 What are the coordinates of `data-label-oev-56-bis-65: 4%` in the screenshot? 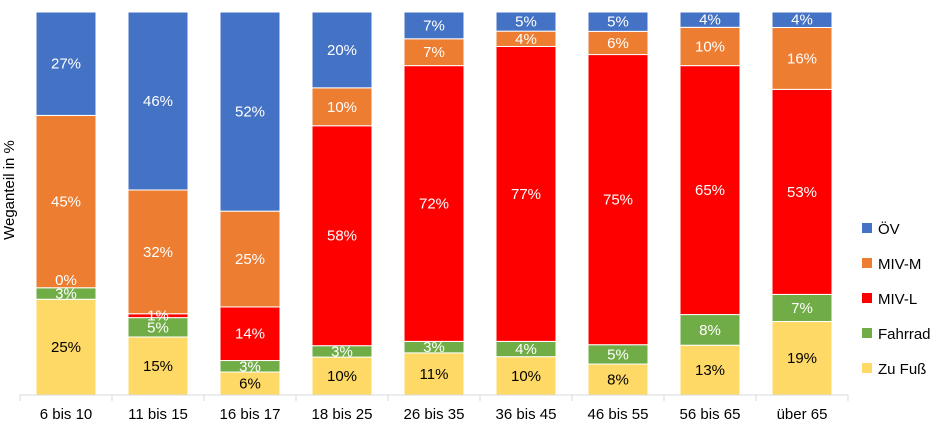 It's located at (710, 20).